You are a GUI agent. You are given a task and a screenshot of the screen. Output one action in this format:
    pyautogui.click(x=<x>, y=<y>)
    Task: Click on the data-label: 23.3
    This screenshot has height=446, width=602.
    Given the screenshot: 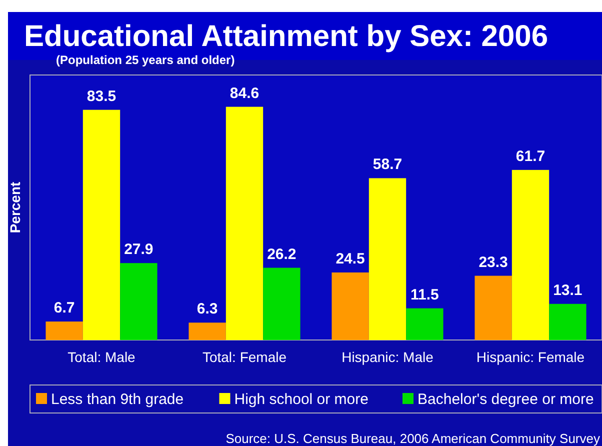 What is the action you would take?
    pyautogui.click(x=493, y=262)
    